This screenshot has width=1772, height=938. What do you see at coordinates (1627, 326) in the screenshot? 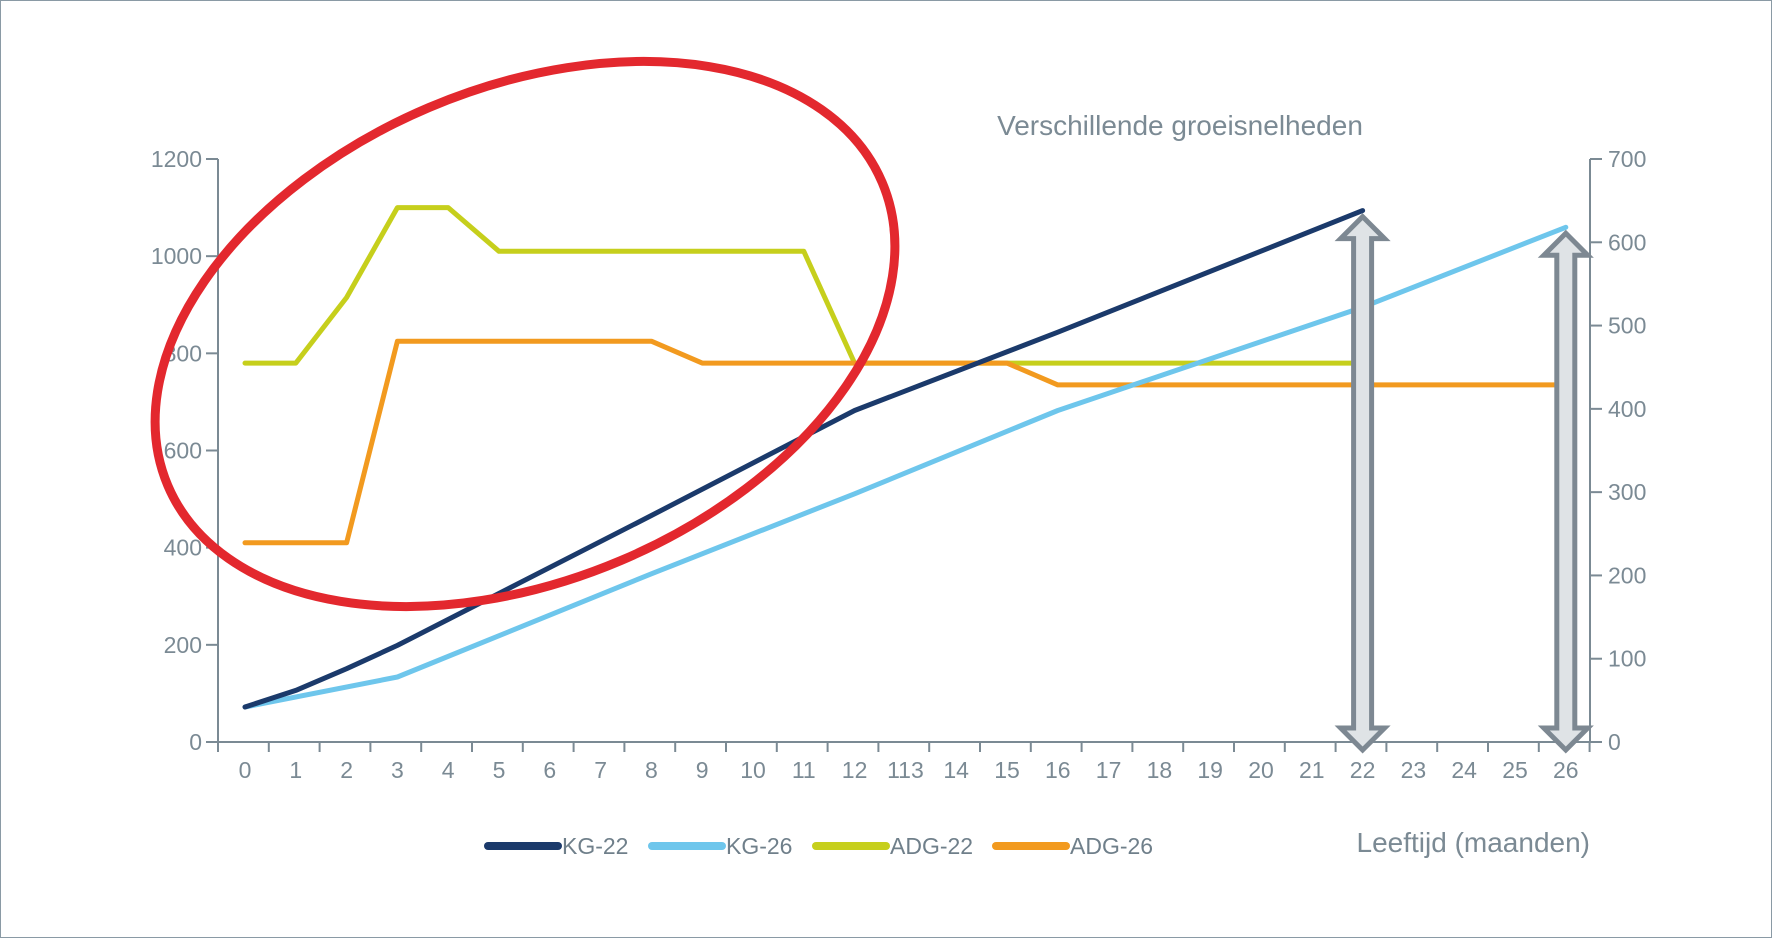
I see `right-tick-label: 500` at bounding box center [1627, 326].